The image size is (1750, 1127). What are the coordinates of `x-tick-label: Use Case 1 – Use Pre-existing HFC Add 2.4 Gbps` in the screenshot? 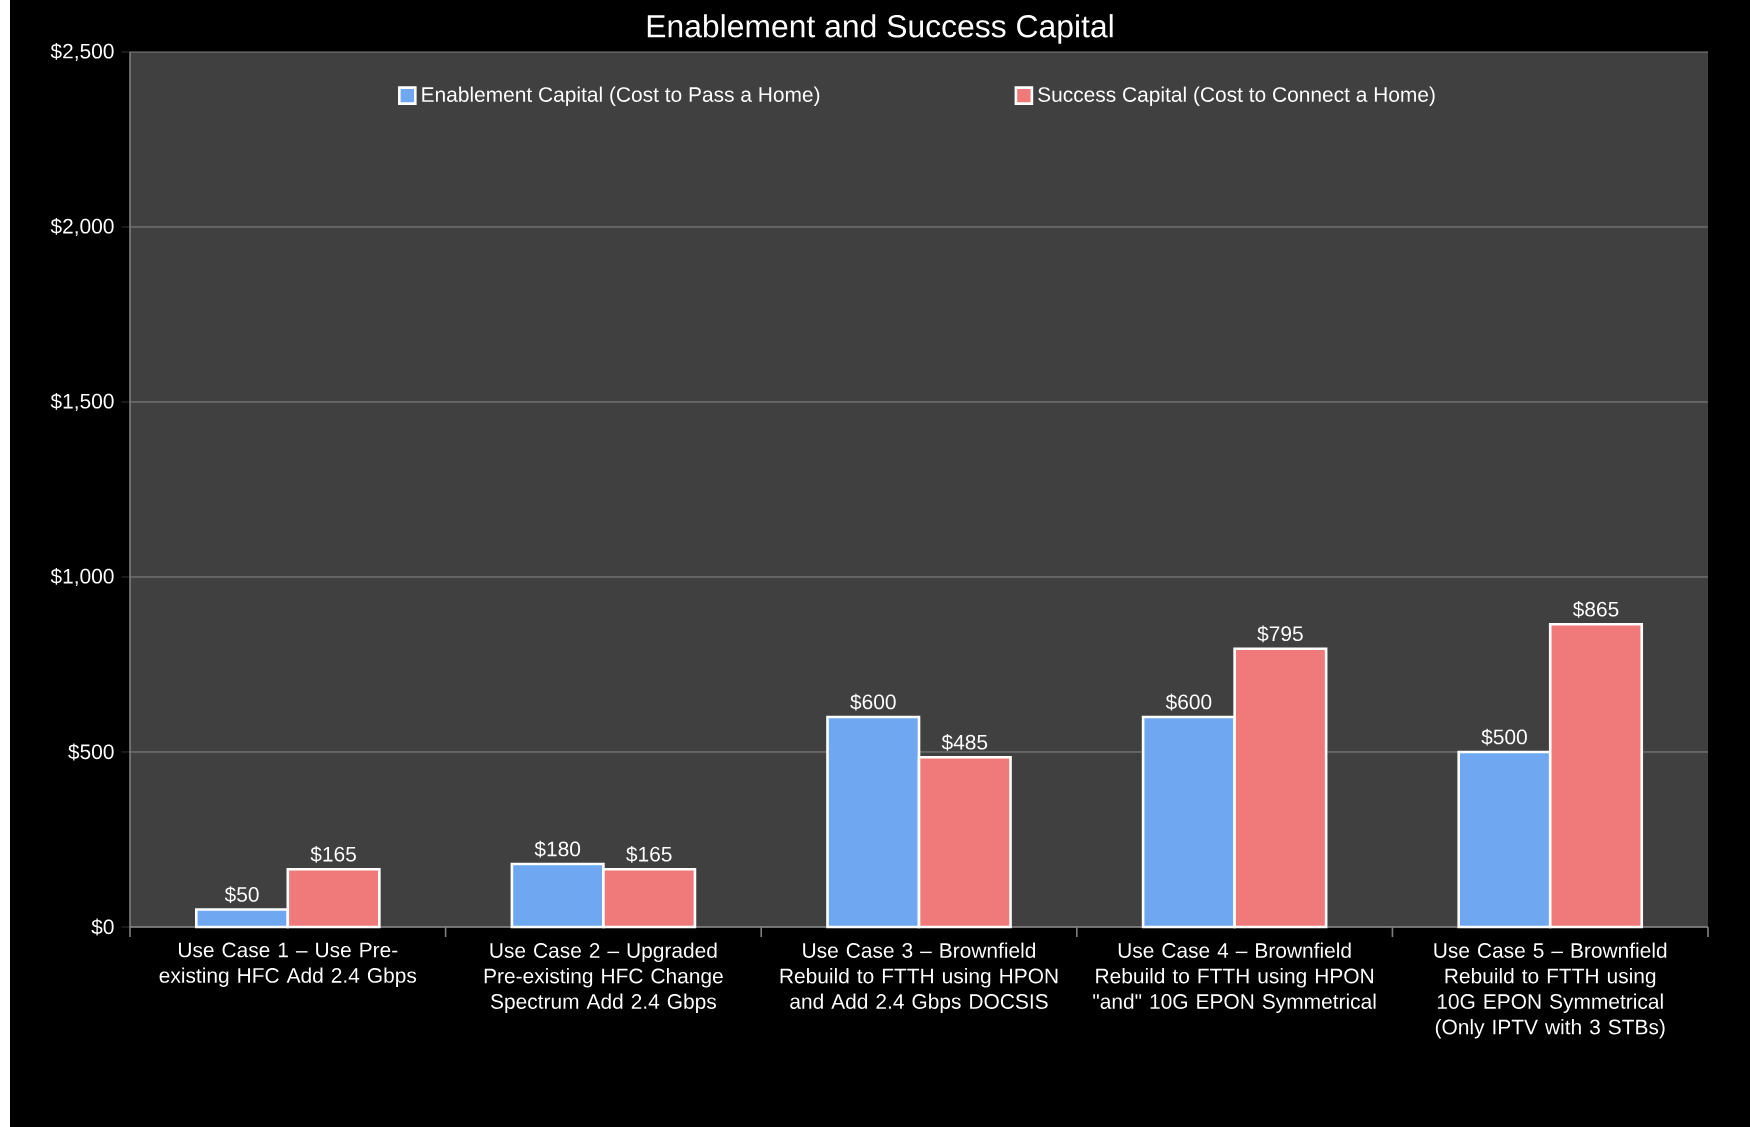 It's located at (288, 964).